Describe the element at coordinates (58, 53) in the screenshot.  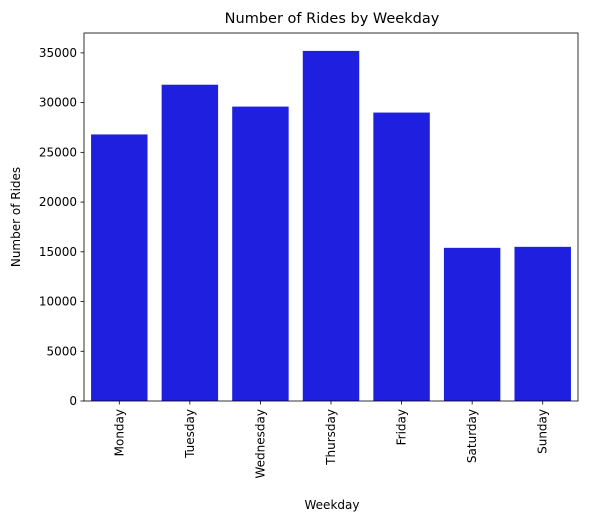
I see `y-tick-label: 35000` at that location.